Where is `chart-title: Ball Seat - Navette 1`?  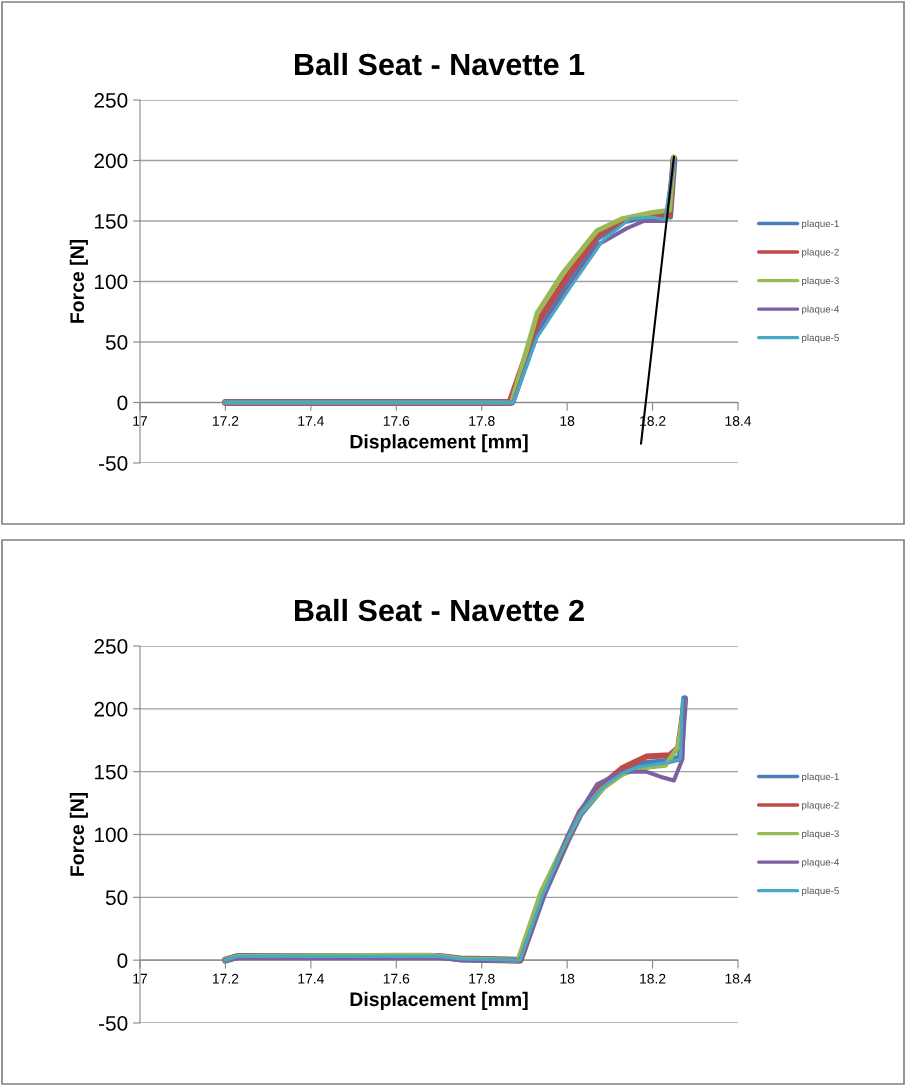
chart-title: Ball Seat - Navette 1 is located at coordinates (440, 64).